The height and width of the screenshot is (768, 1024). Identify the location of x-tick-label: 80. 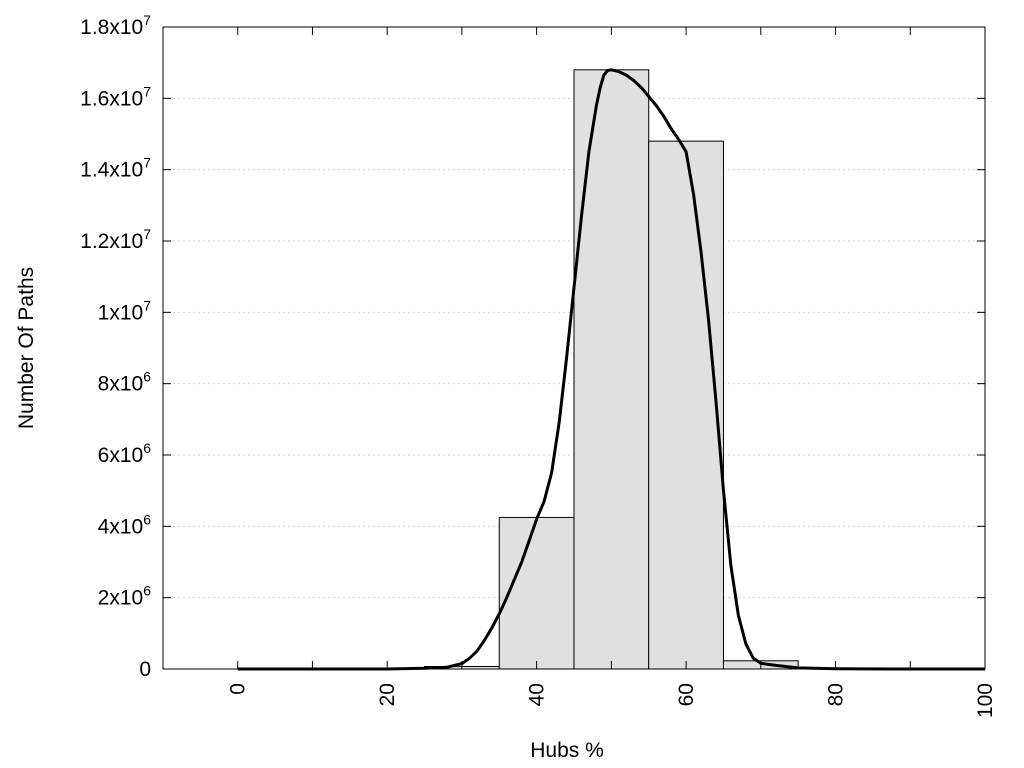
(836, 694).